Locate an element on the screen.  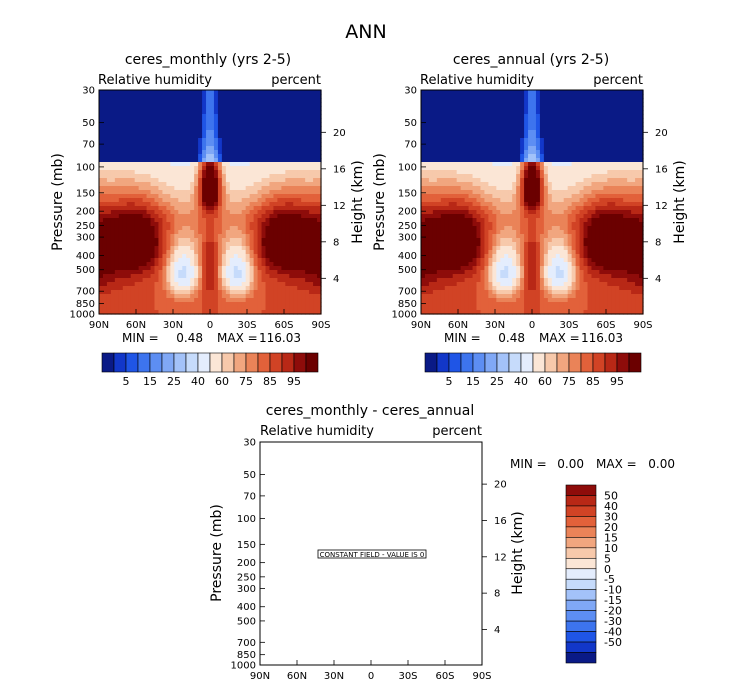
height-tick-label: 16 is located at coordinates (339, 169).